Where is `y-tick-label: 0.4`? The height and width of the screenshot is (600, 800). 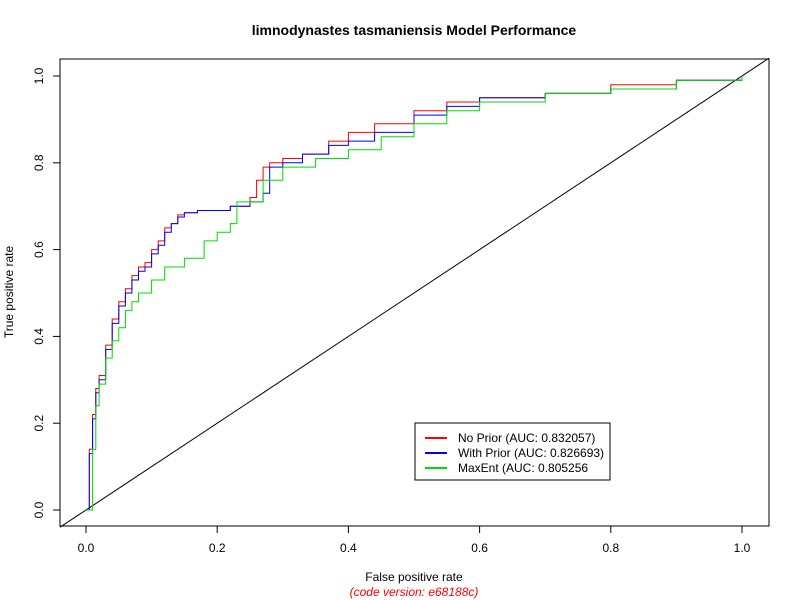 y-tick-label: 0.4 is located at coordinates (39, 336).